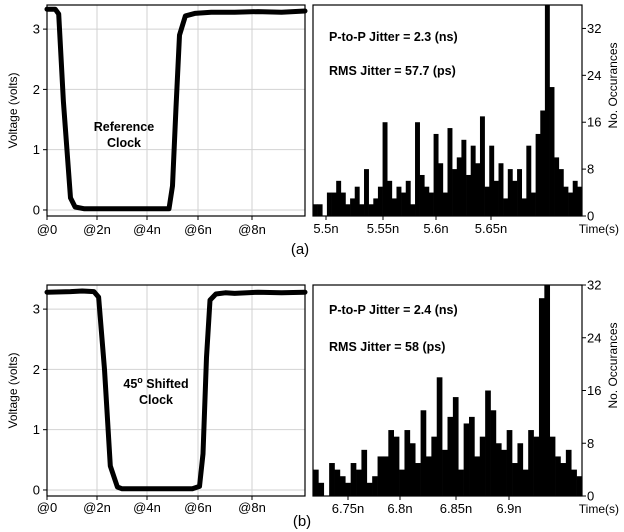 This screenshot has width=624, height=532. Describe the element at coordinates (393, 37) in the screenshot. I see `jitter-annotation: P-to-P Jitter = 2.3 (ns)` at that location.